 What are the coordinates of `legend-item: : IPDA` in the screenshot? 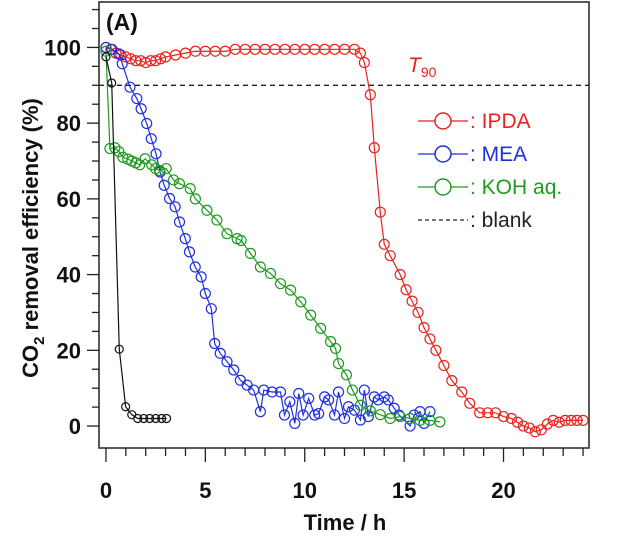 It's located at (474, 121).